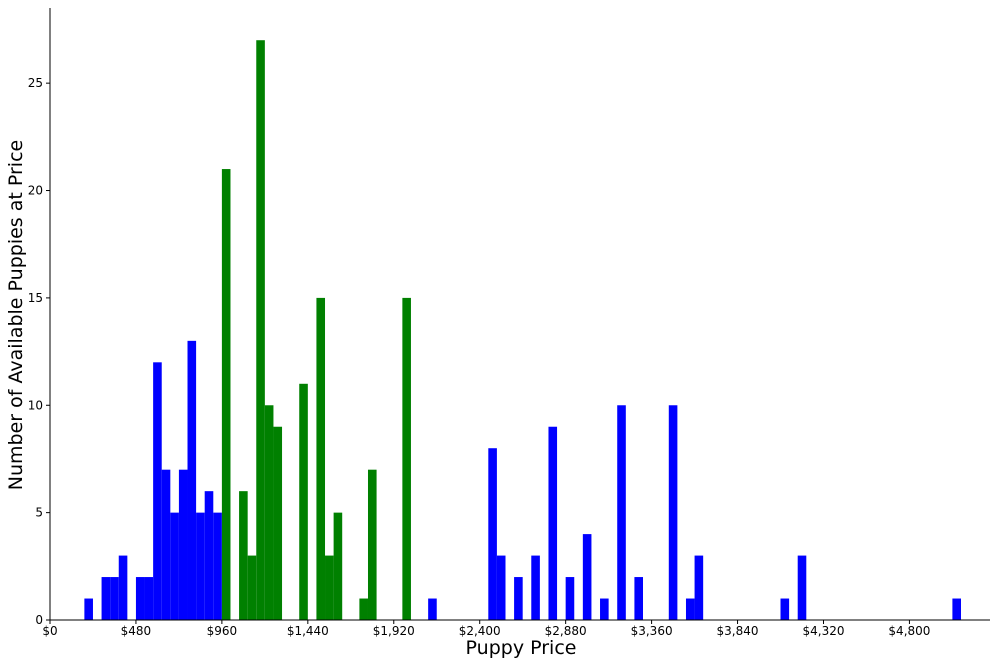  Describe the element at coordinates (394, 631) in the screenshot. I see `x-tick-label: $1,920` at that location.